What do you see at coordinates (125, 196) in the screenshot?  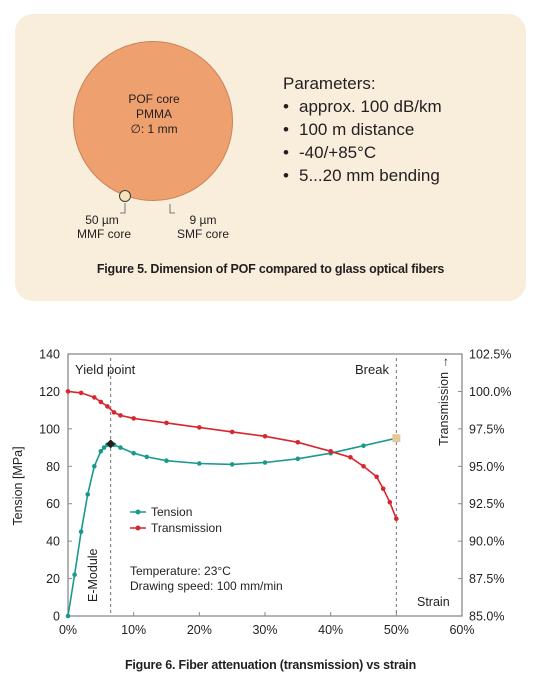 I see `mmf-core-circle` at bounding box center [125, 196].